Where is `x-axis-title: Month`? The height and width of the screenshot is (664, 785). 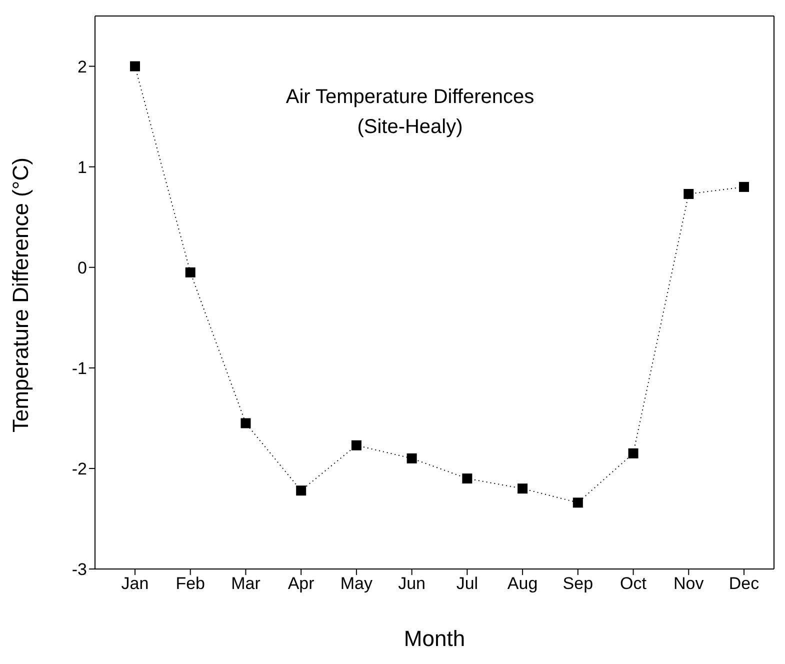 x-axis-title: Month is located at coordinates (435, 638).